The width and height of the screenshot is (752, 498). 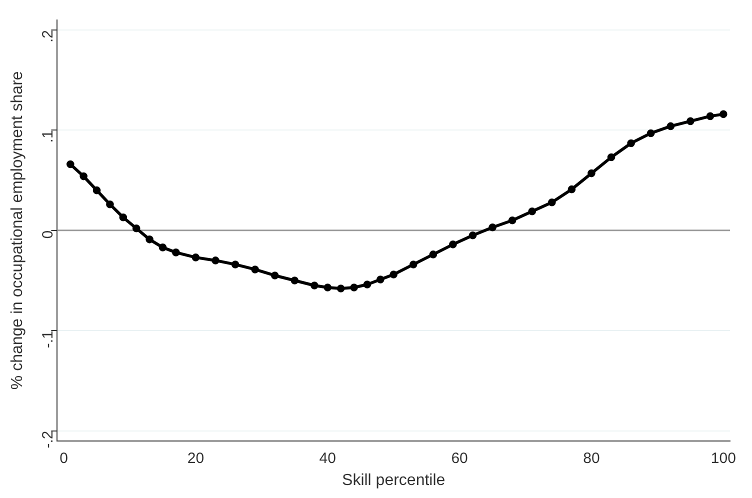 What do you see at coordinates (459, 458) in the screenshot?
I see `x-tick-label: 60` at bounding box center [459, 458].